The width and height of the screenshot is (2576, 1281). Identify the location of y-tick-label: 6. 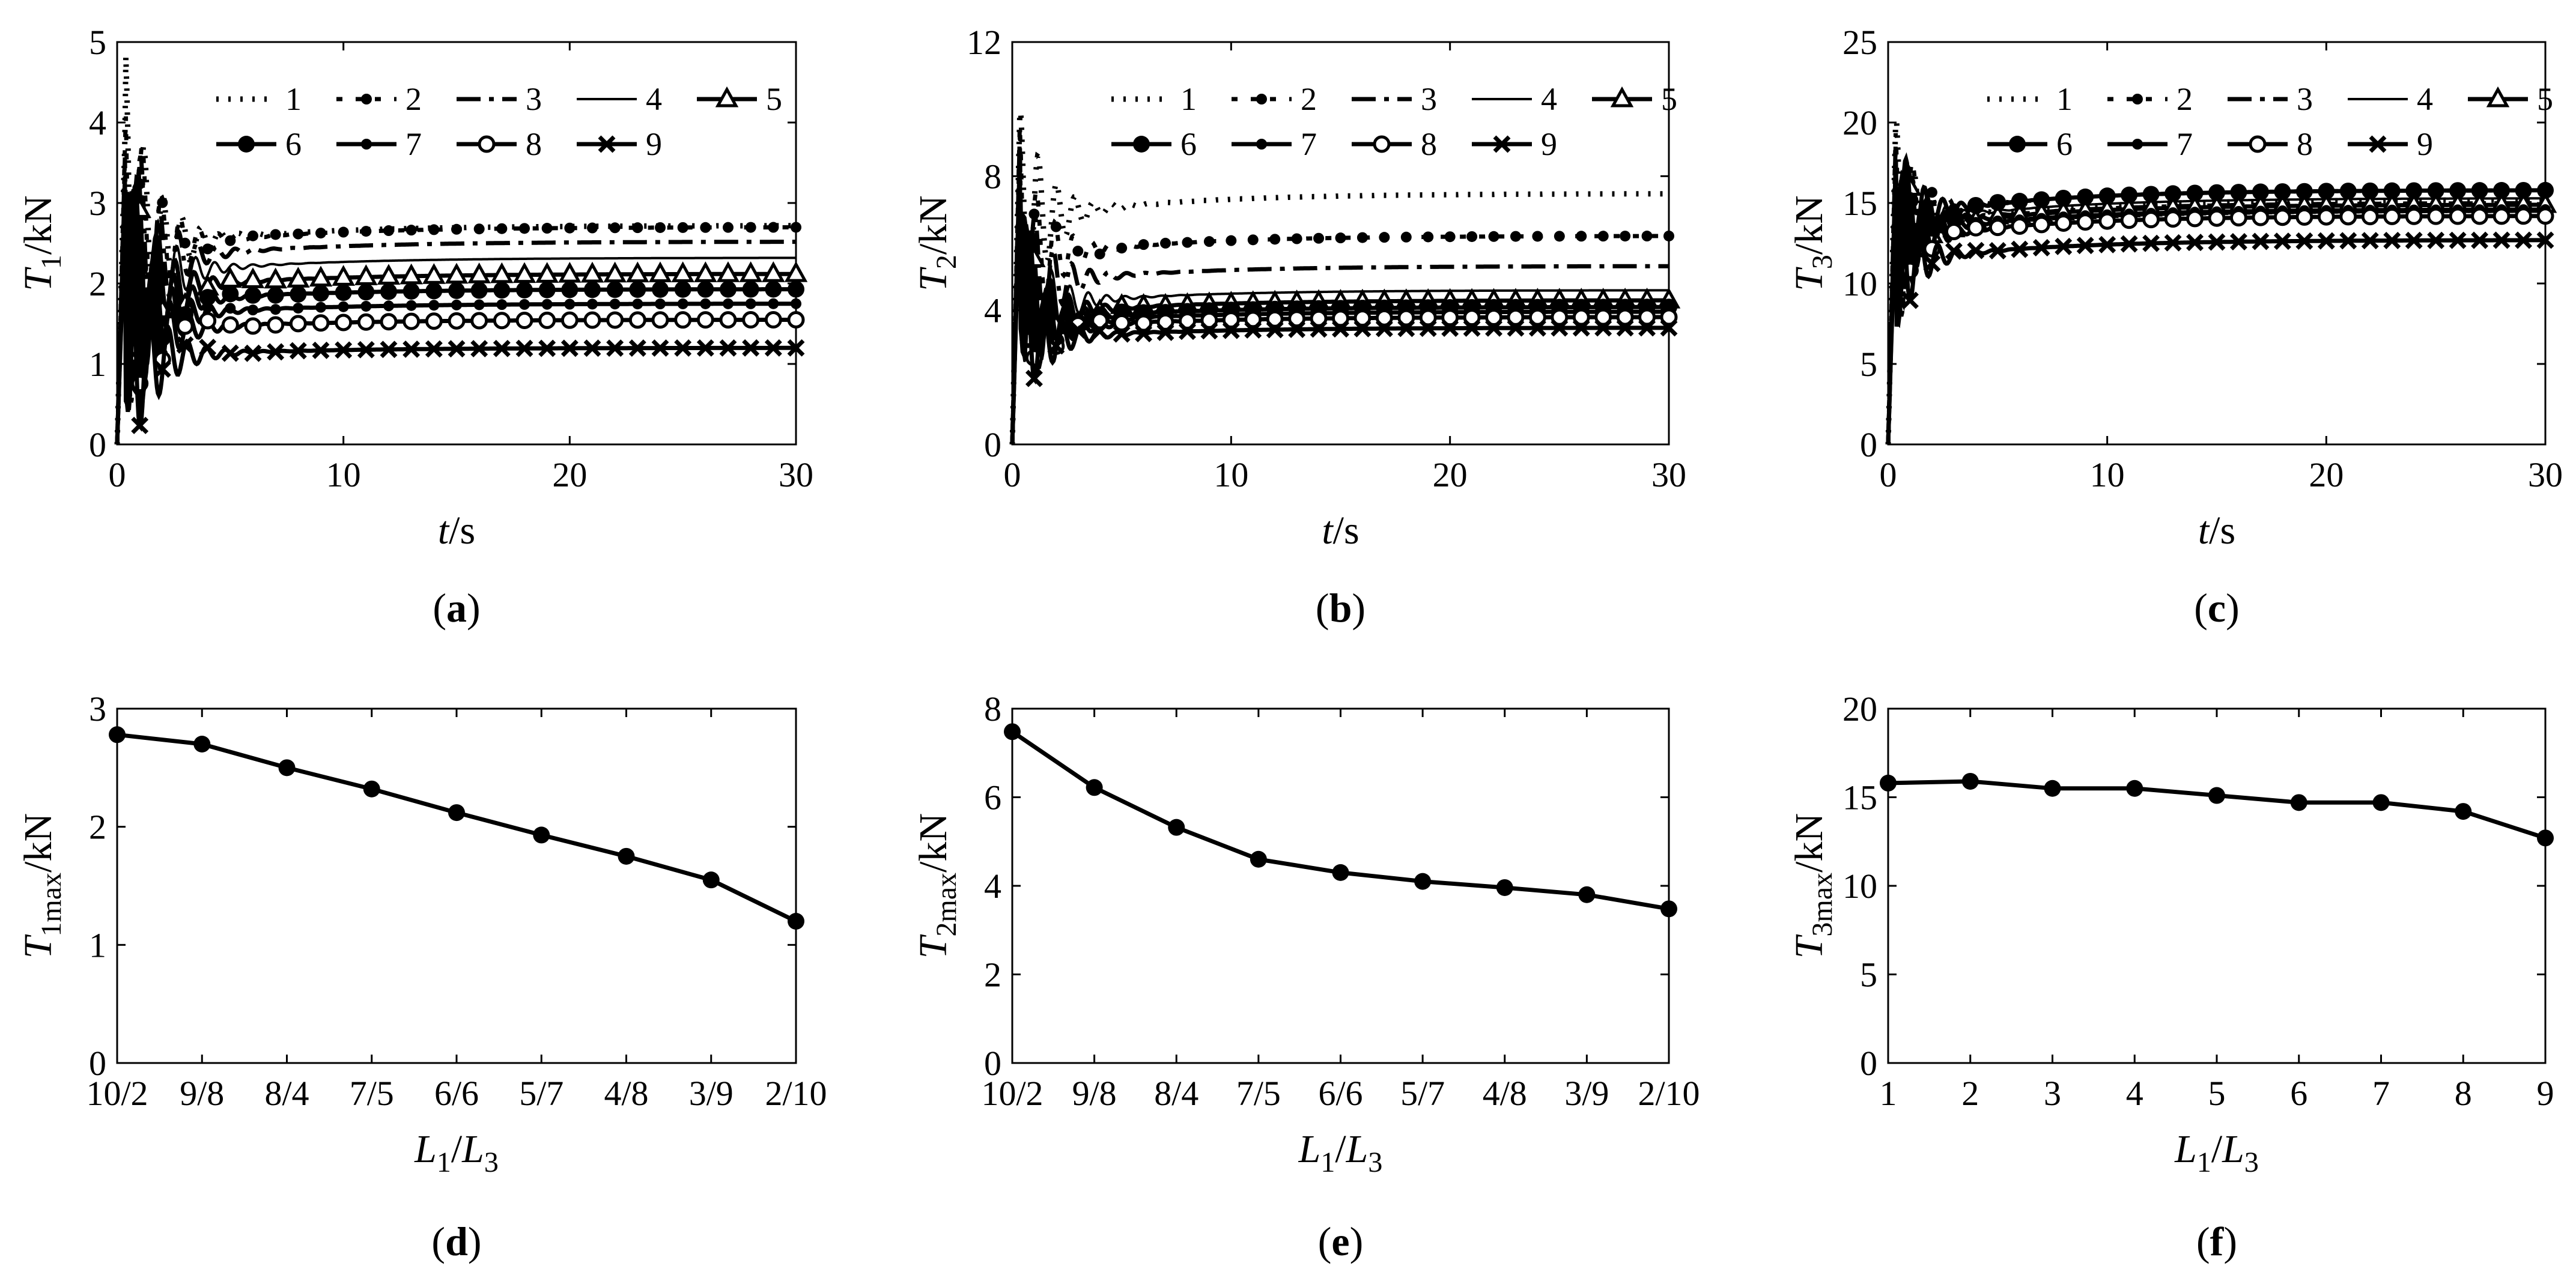
(992, 797).